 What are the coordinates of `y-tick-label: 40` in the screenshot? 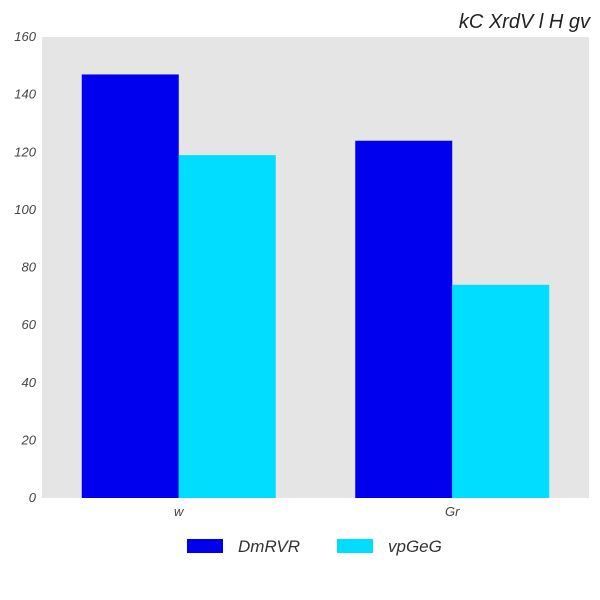 It's located at (29, 382).